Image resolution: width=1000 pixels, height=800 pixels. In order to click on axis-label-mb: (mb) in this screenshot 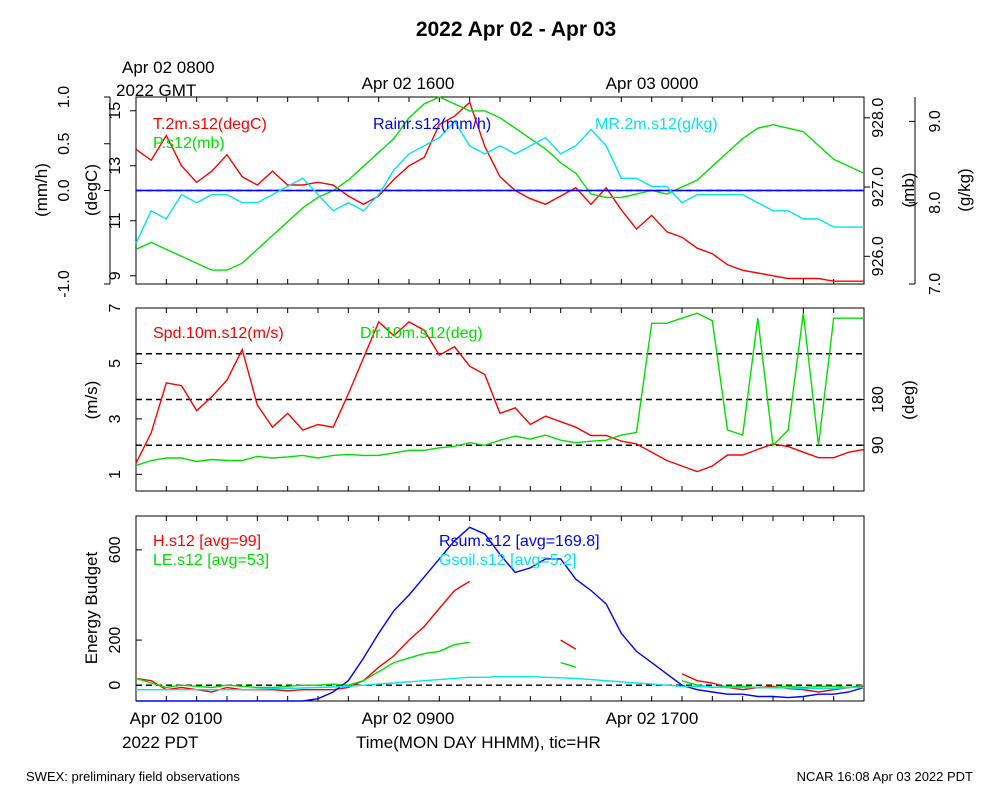, I will do `click(908, 190)`.